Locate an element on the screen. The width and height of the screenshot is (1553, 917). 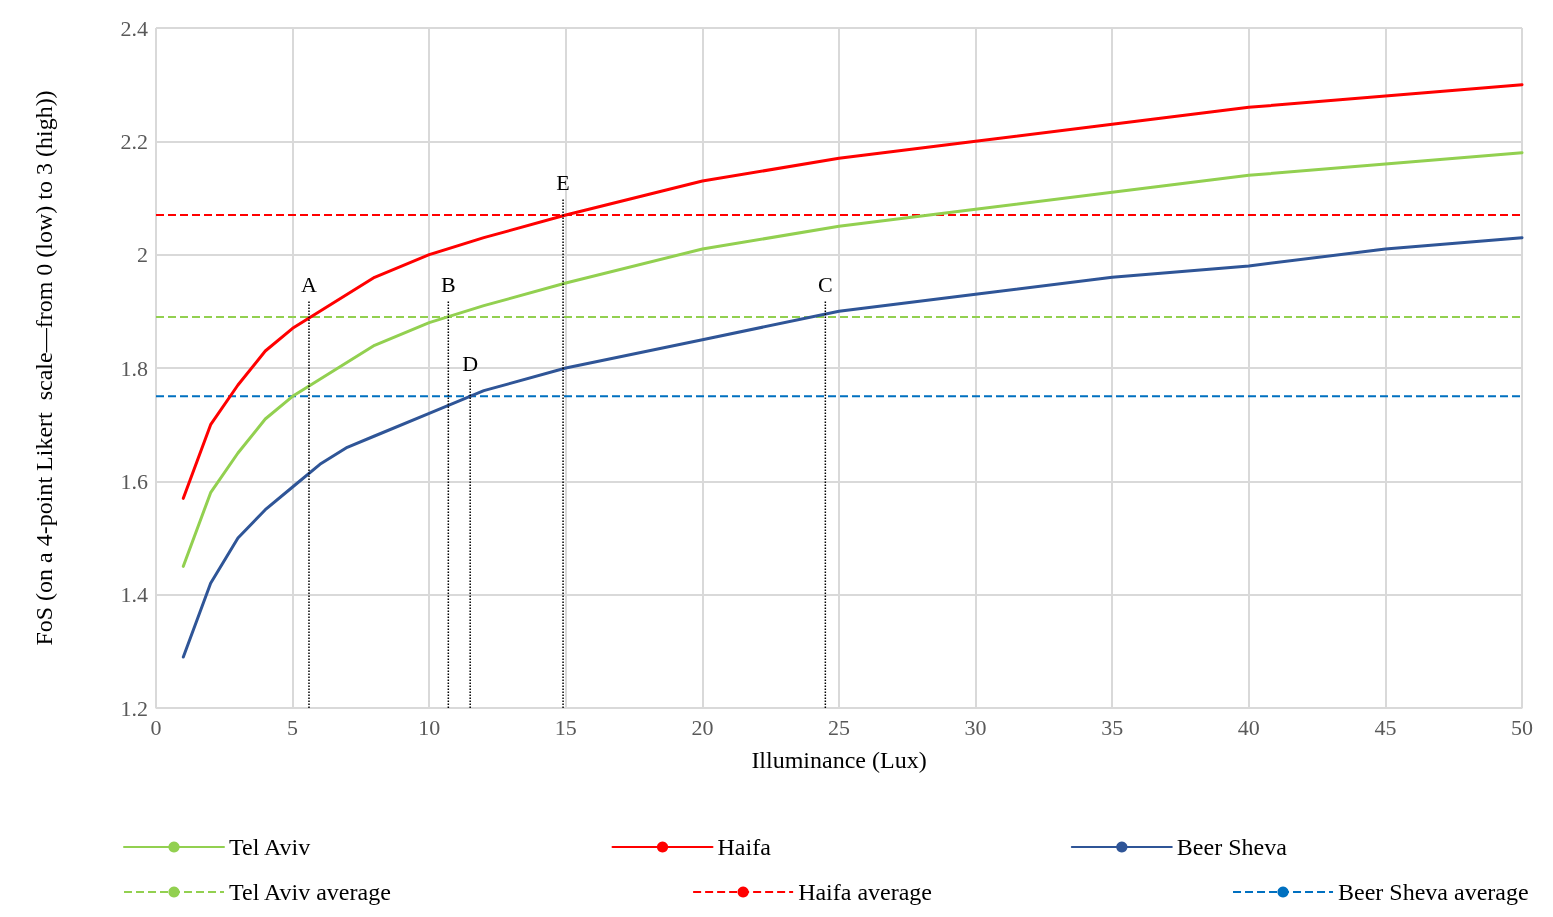
legend-label: Tel Aviv average is located at coordinates (310, 892).